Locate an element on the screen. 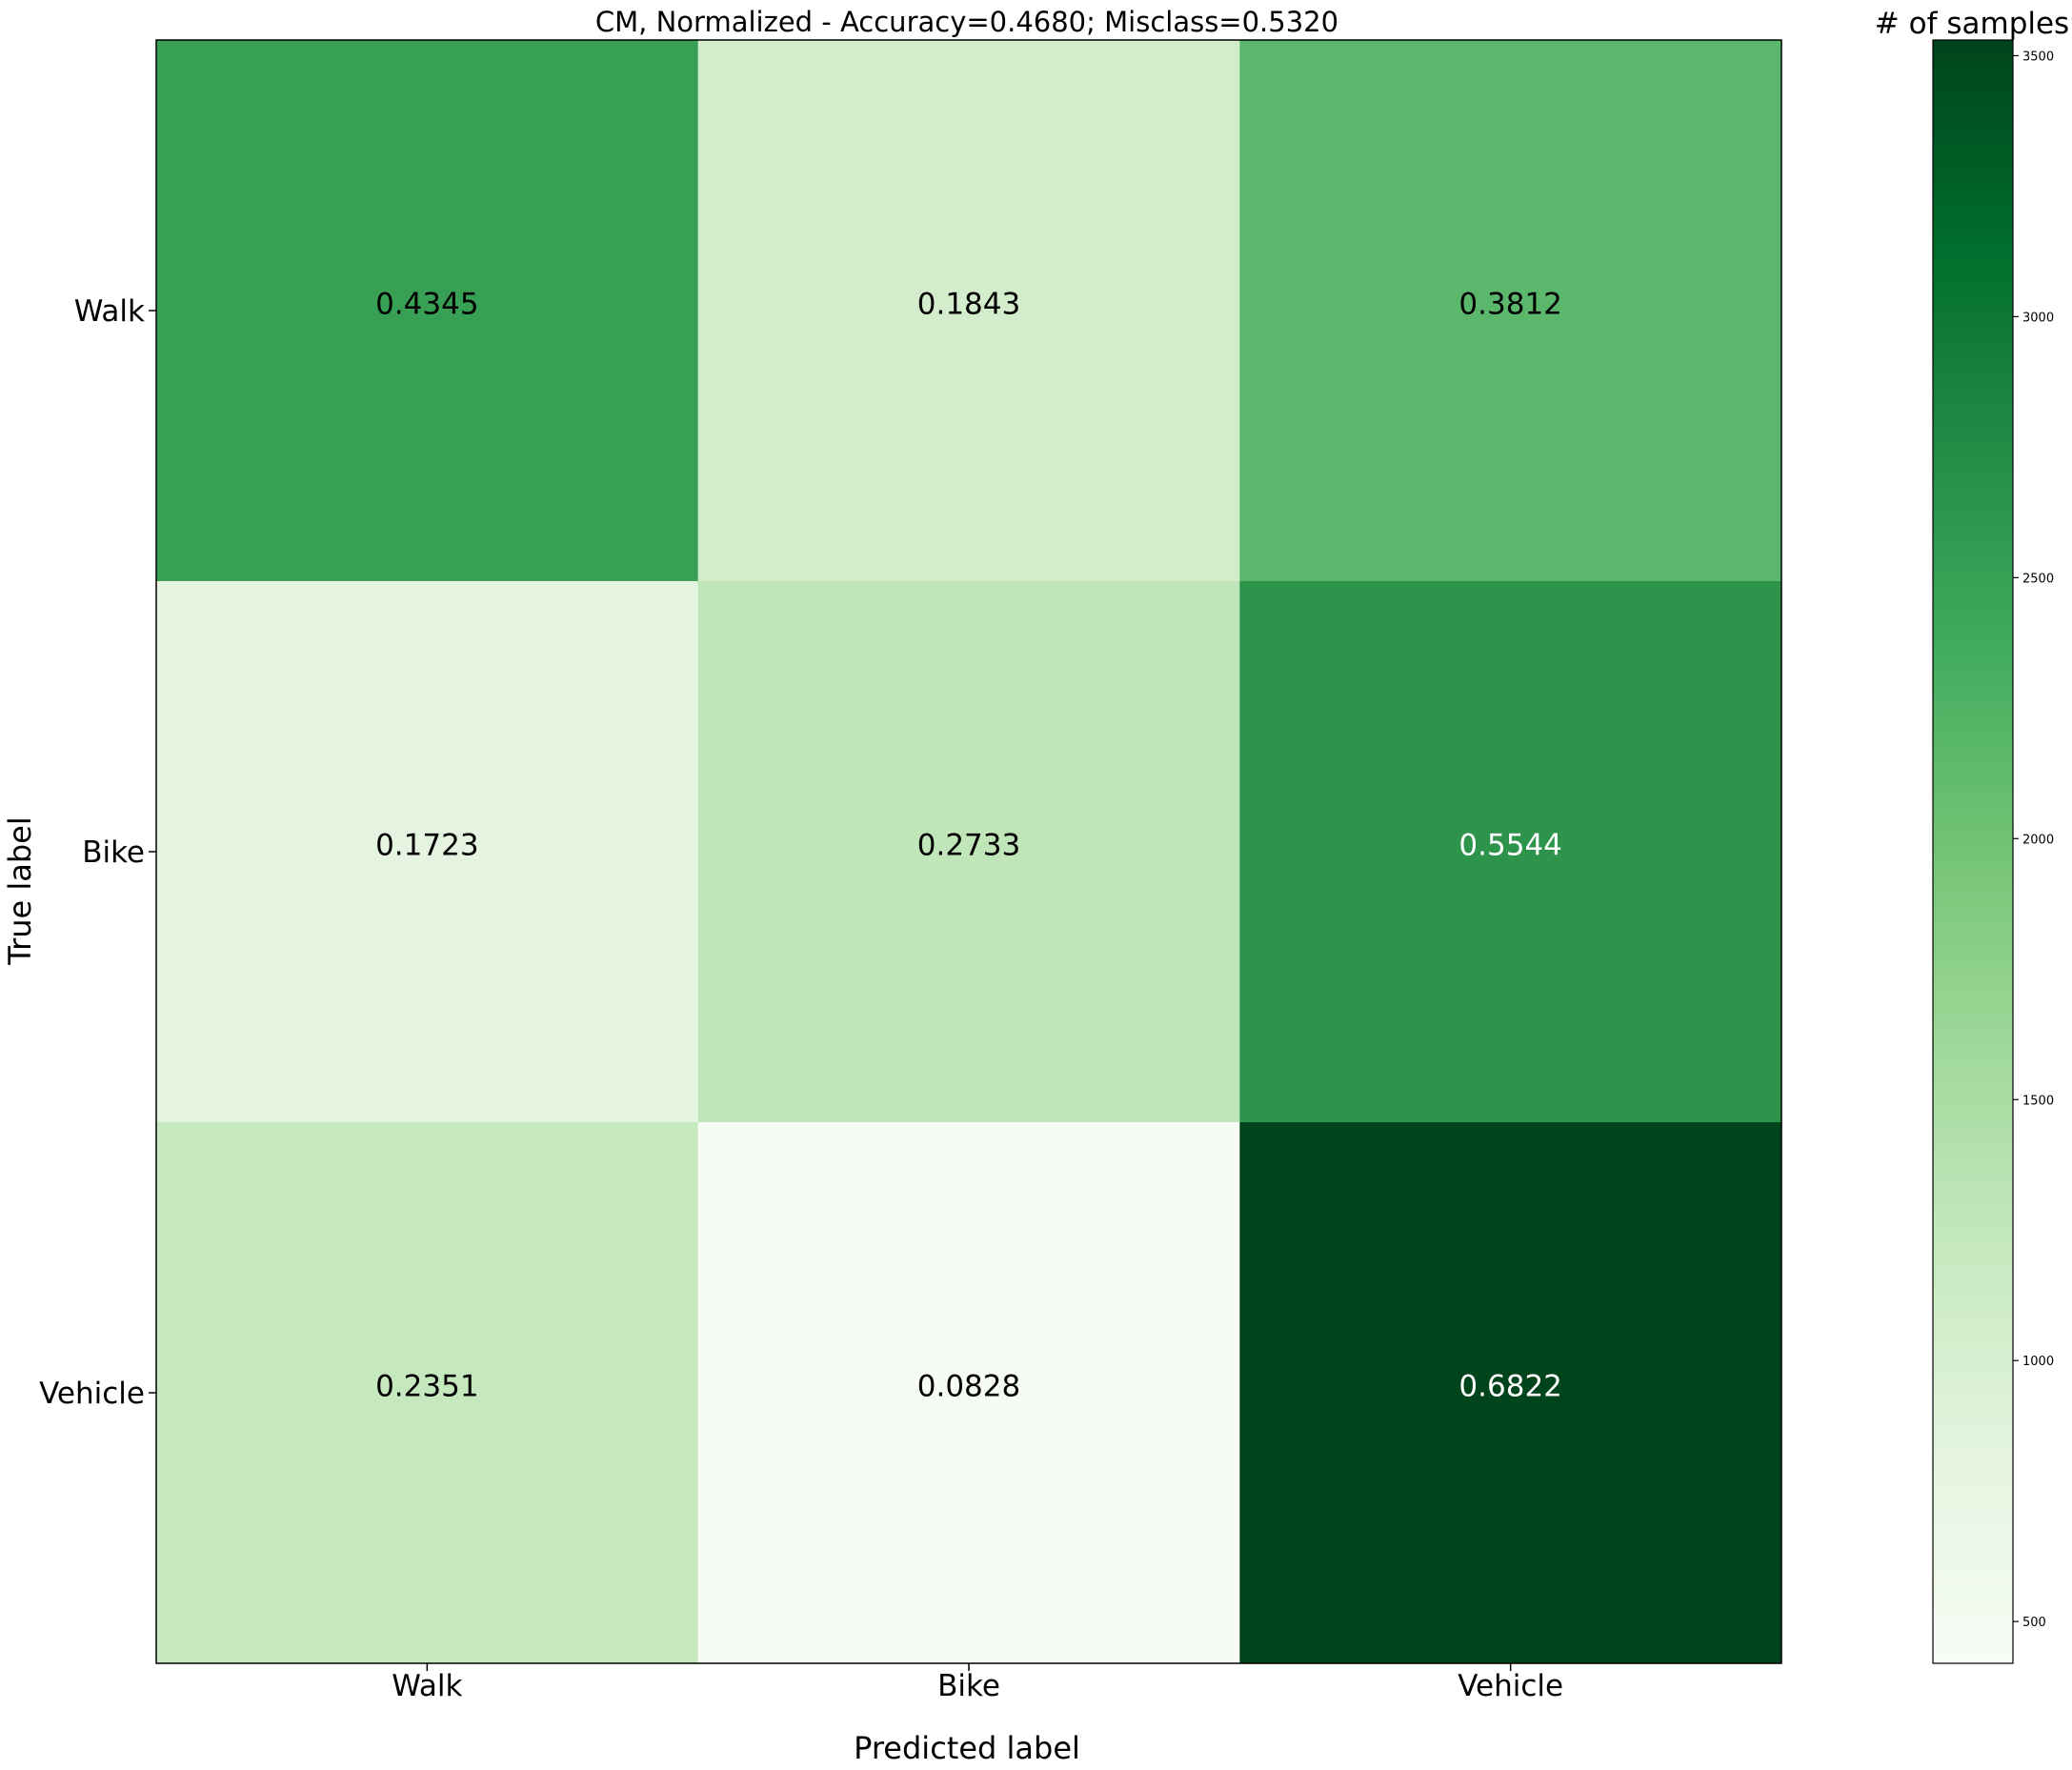 This screenshot has height=1770, width=2072. cell-bike-bike is located at coordinates (969, 852).